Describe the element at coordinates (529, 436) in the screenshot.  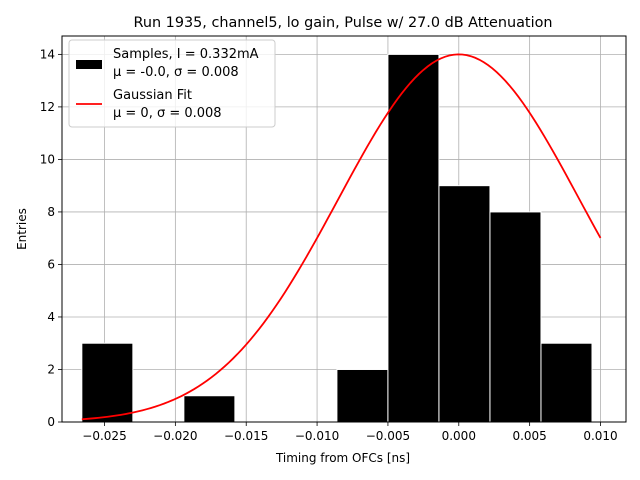
I see `x-tick-label: 0.005` at that location.